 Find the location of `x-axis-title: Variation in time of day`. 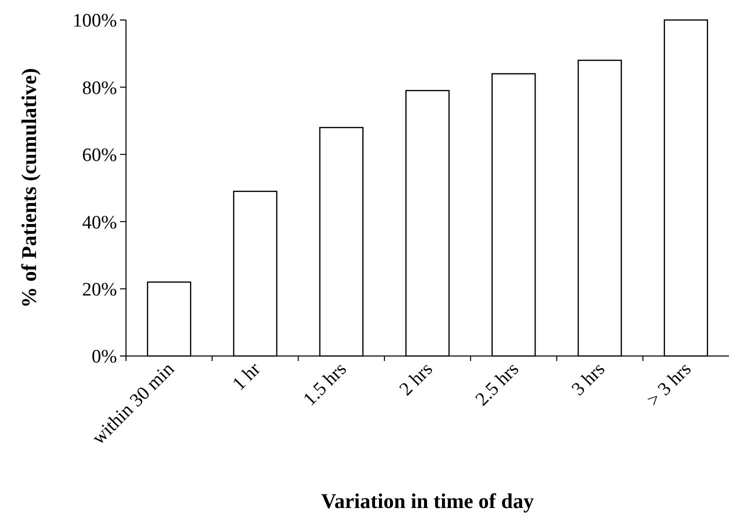

x-axis-title: Variation in time of day is located at coordinates (427, 501).